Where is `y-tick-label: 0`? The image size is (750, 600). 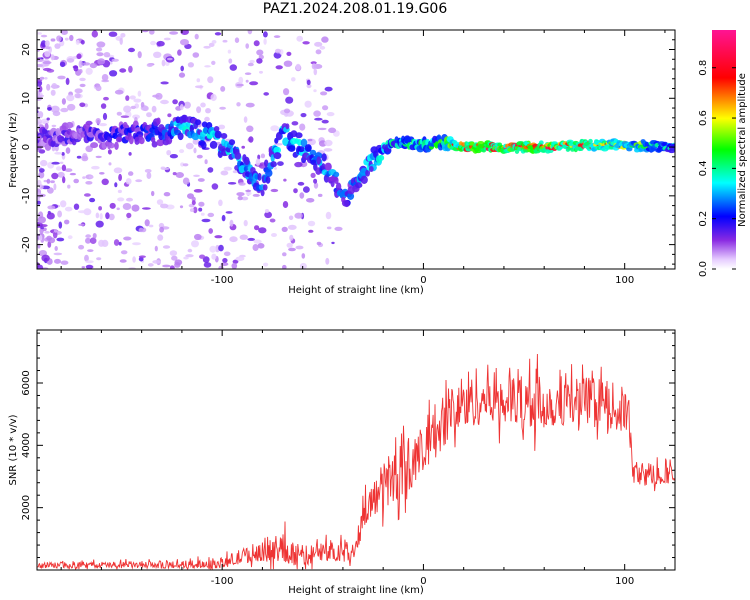 y-tick-label: 0 is located at coordinates (26, 147).